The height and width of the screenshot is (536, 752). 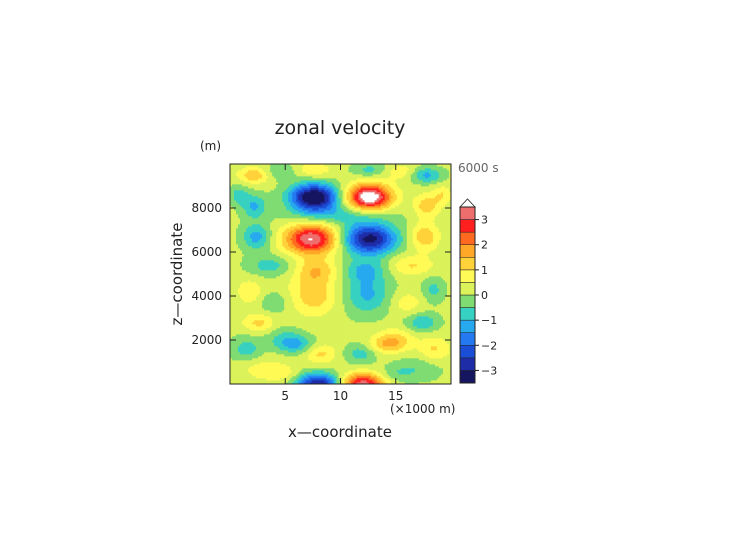 I want to click on y-unit-label: (m), so click(x=210, y=146).